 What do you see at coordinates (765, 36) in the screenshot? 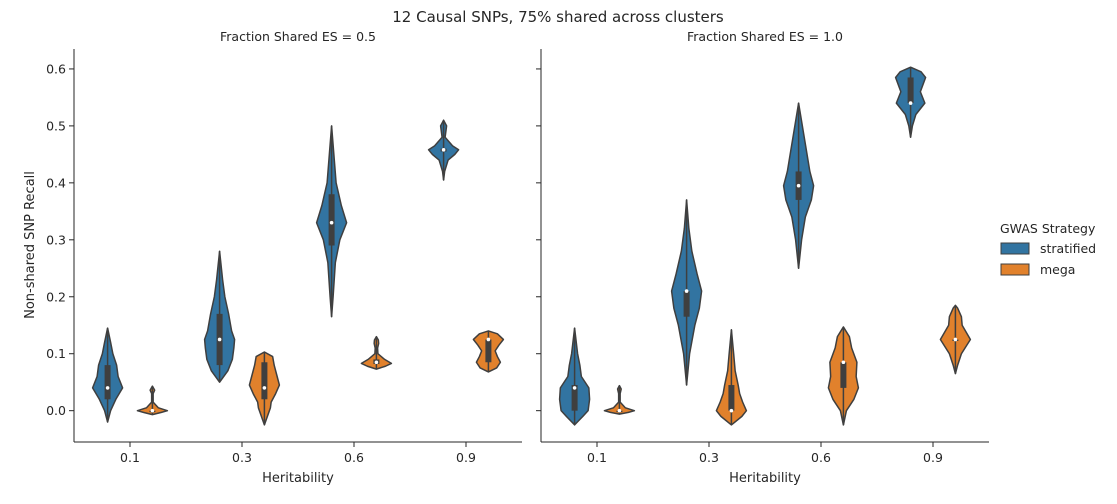
I see `panel-title: Fraction Shared ES = 1.0` at bounding box center [765, 36].